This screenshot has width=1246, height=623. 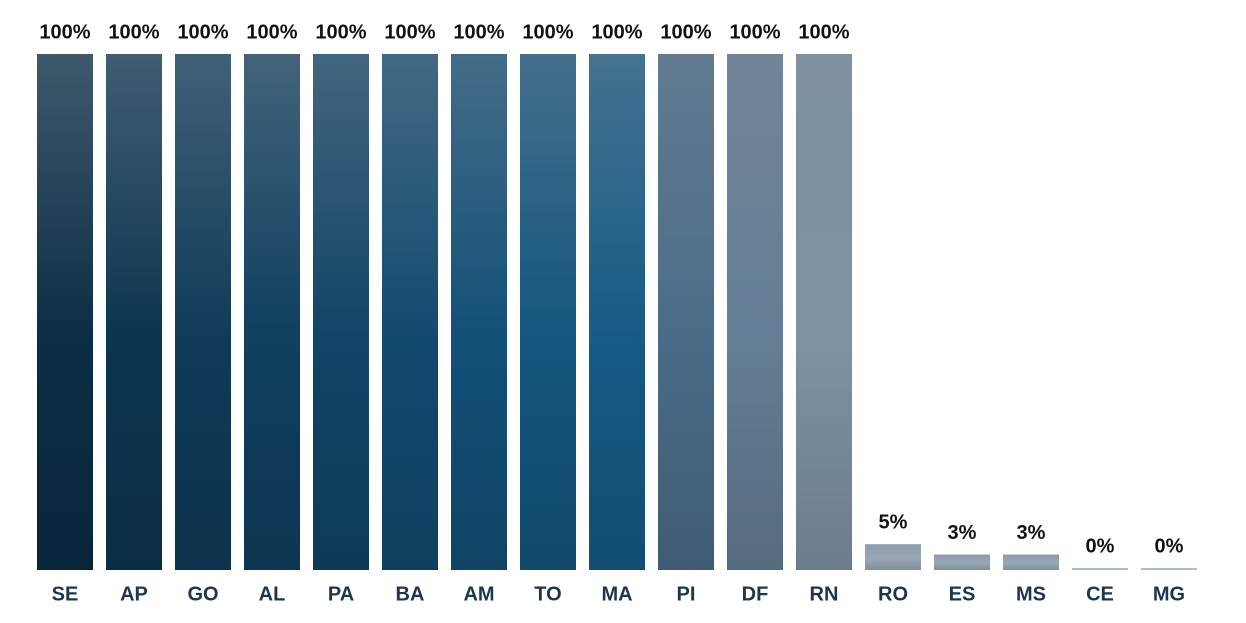 What do you see at coordinates (134, 594) in the screenshot?
I see `x-tick-label: AP` at bounding box center [134, 594].